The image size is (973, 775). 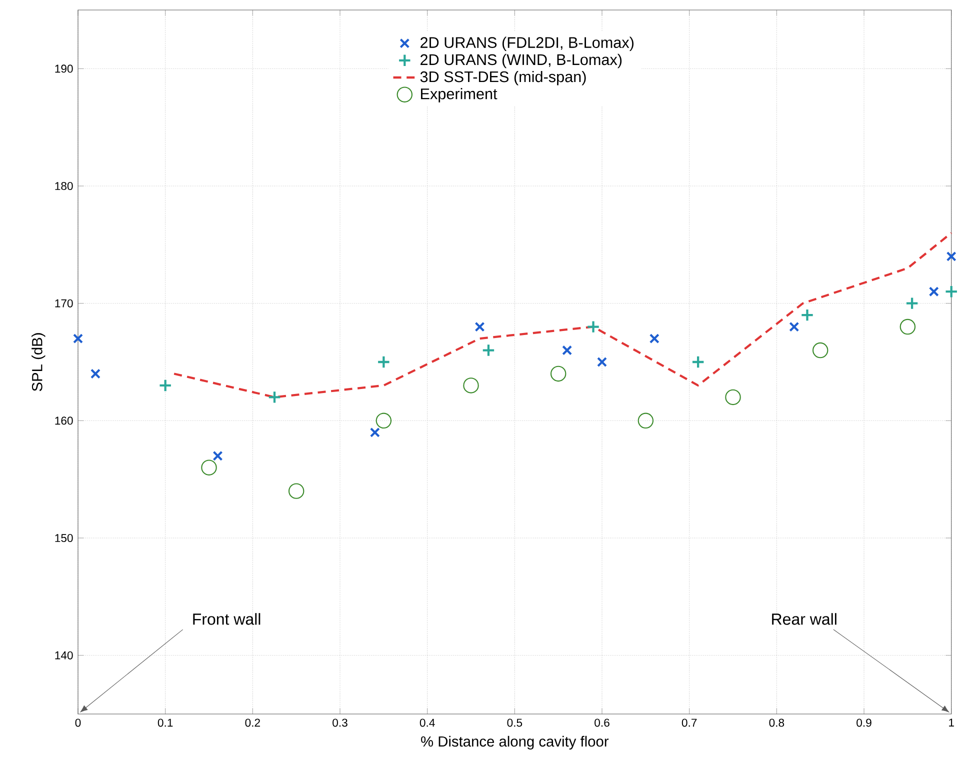 What do you see at coordinates (689, 722) in the screenshot?
I see `x-tick-label: 0.7` at bounding box center [689, 722].